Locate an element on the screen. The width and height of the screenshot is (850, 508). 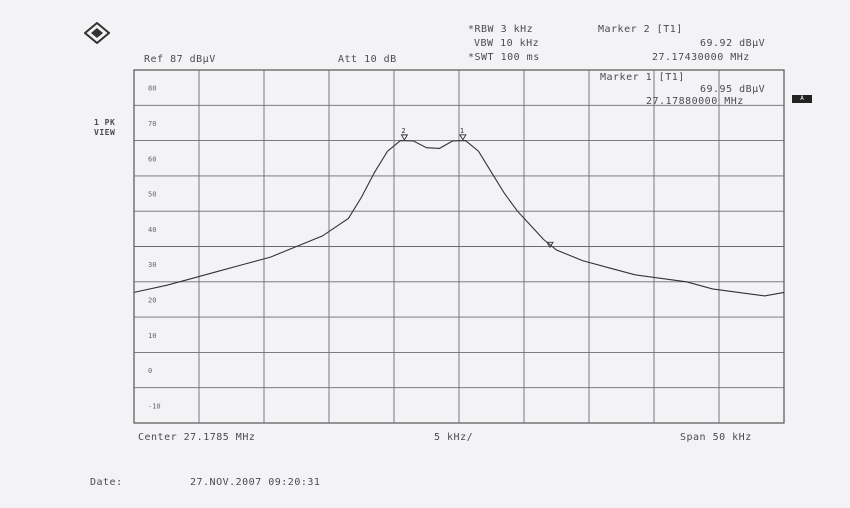
y-tick-label: -10 is located at coordinates (154, 406).